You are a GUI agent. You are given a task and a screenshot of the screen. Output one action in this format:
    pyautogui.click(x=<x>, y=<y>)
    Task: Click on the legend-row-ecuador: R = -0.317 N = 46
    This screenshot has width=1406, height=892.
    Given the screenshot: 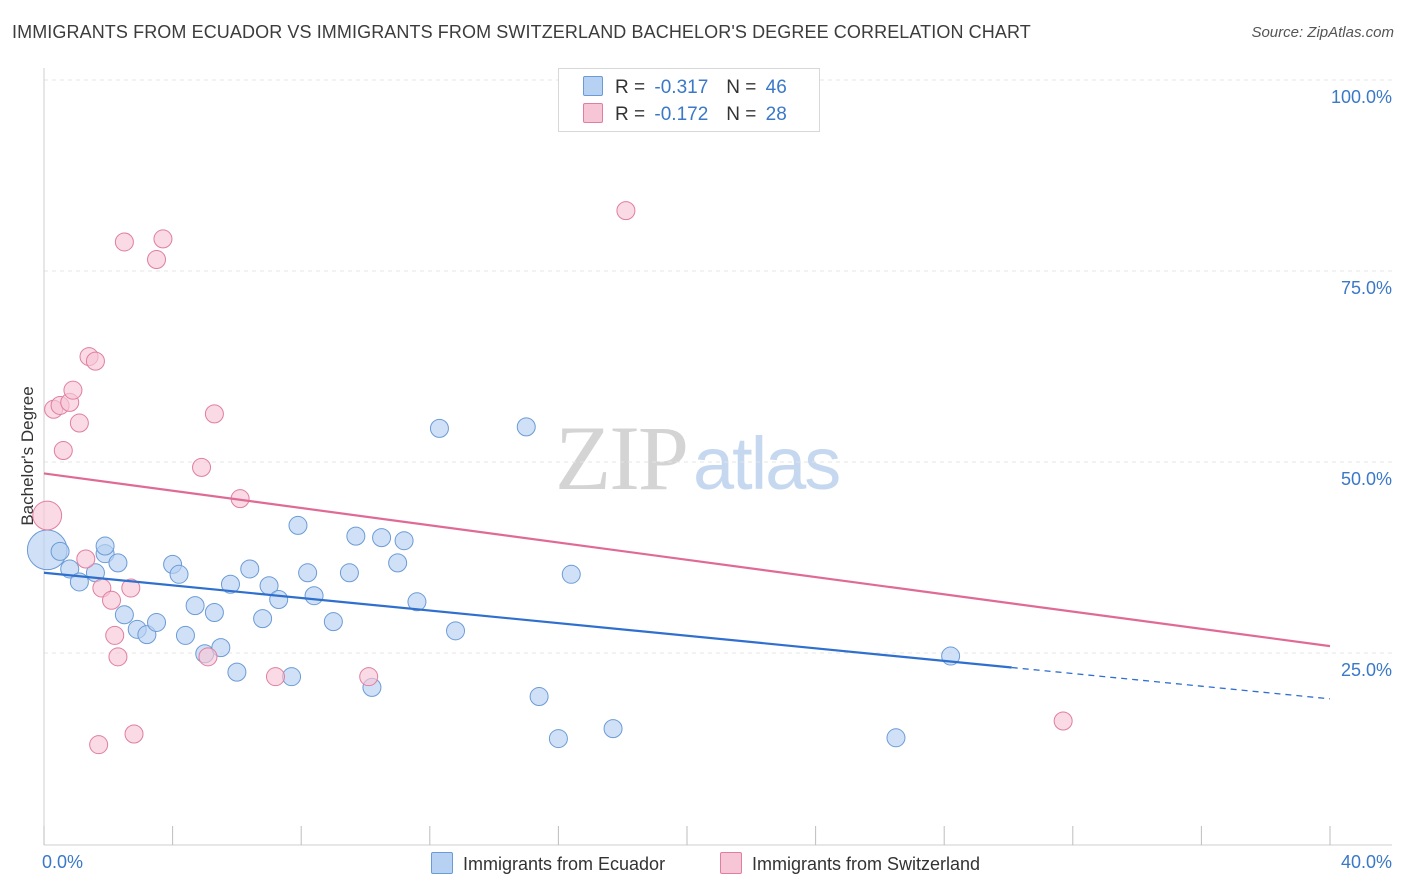 What is the action you would take?
    pyautogui.click(x=685, y=88)
    